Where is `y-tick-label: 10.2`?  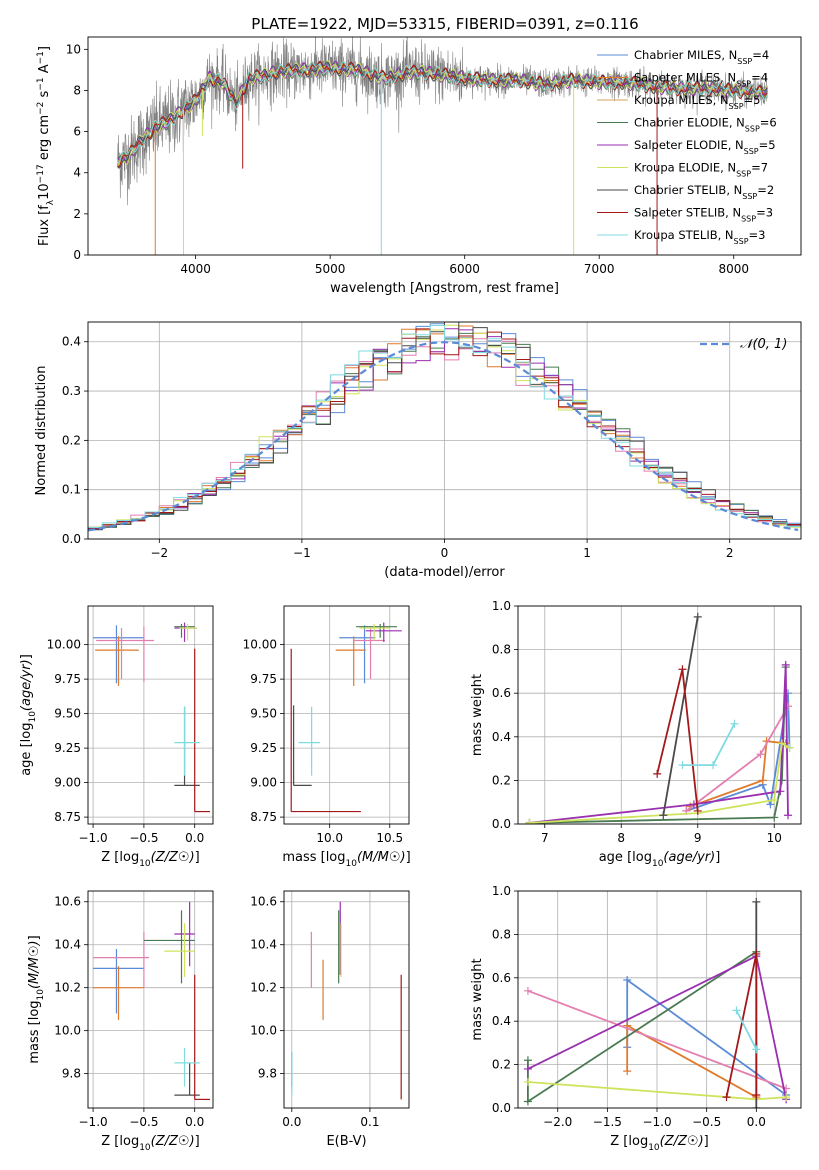
y-tick-label: 10.2 is located at coordinates (263, 988).